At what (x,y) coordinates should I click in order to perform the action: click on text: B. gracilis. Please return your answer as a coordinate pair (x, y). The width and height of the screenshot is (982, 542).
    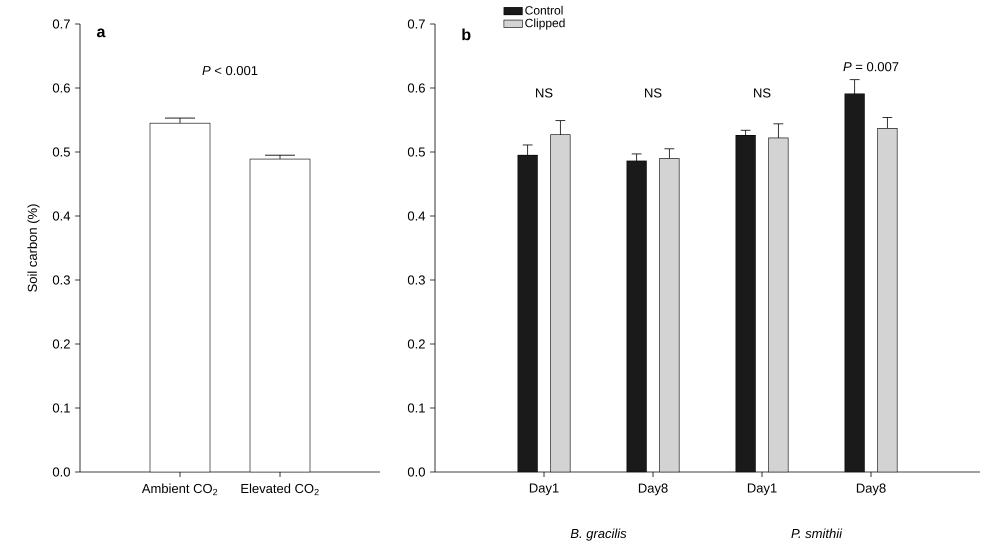
    Looking at the image, I should click on (598, 534).